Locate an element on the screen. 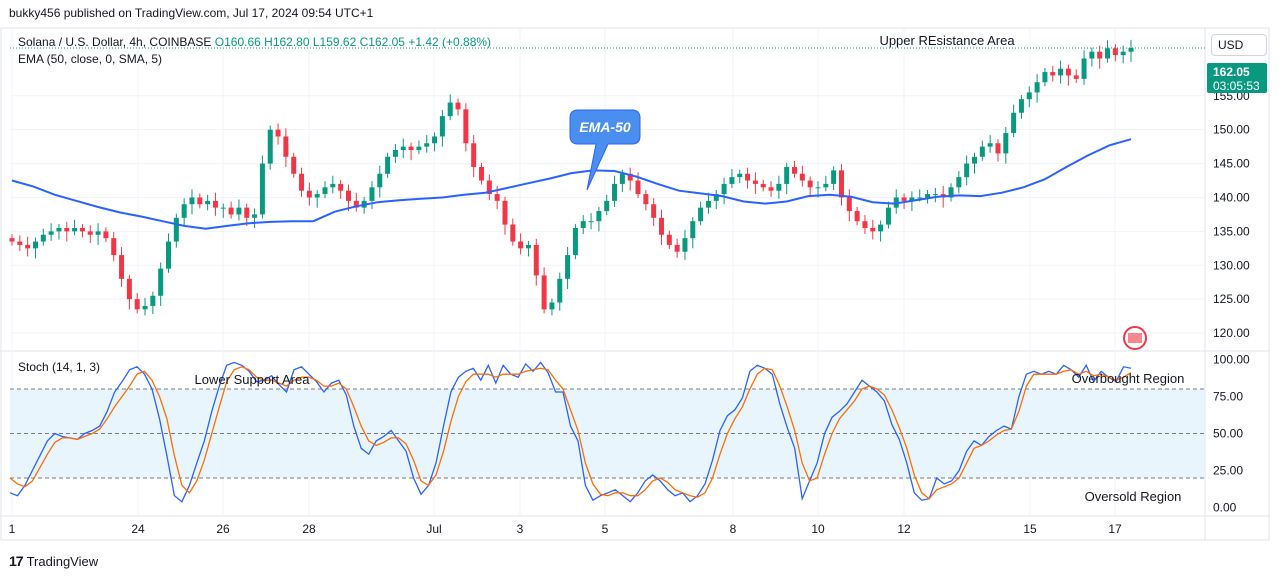  footer: 17 TradingView is located at coordinates (53, 561).